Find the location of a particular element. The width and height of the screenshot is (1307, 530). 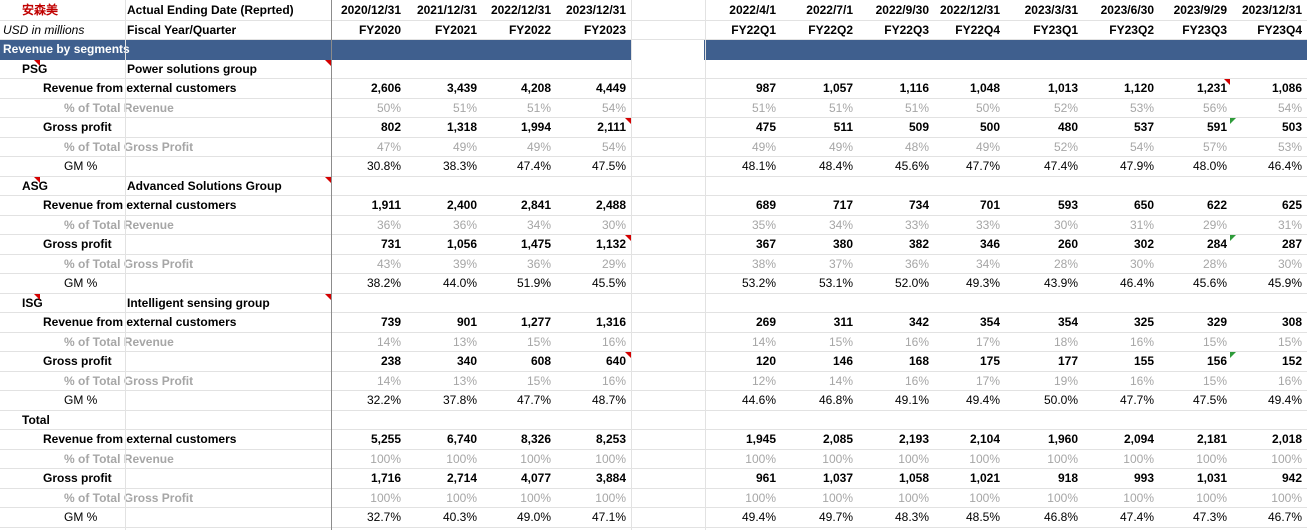

value-cell: 54% is located at coordinates (1289, 107).